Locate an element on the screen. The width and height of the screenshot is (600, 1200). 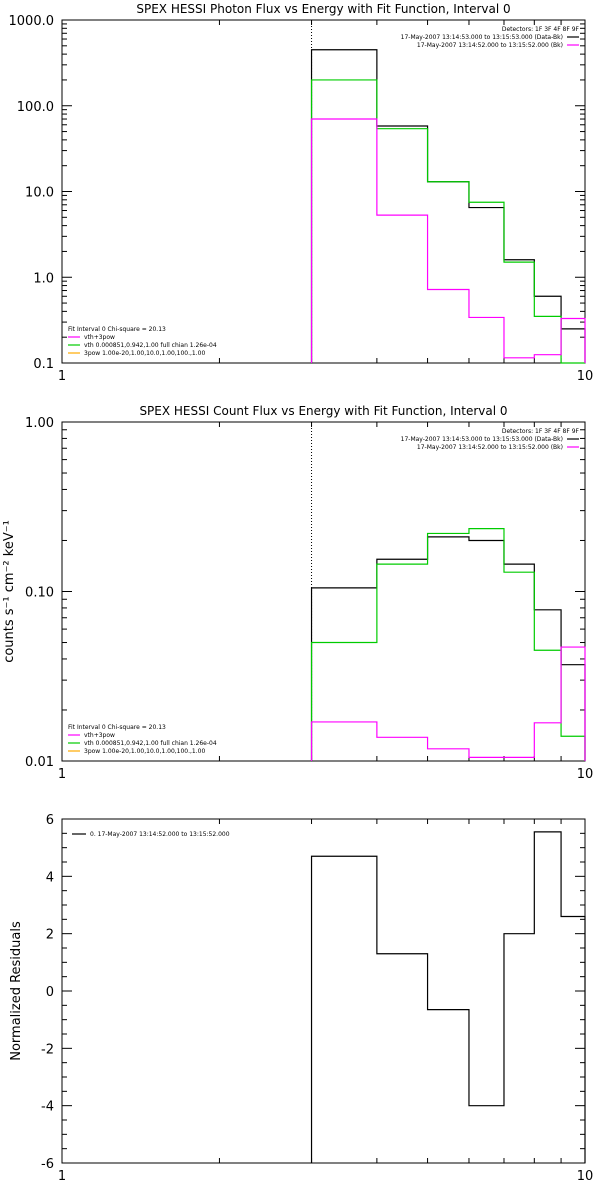
chart2-y-tick-label: 0.10 is located at coordinates (39, 593).